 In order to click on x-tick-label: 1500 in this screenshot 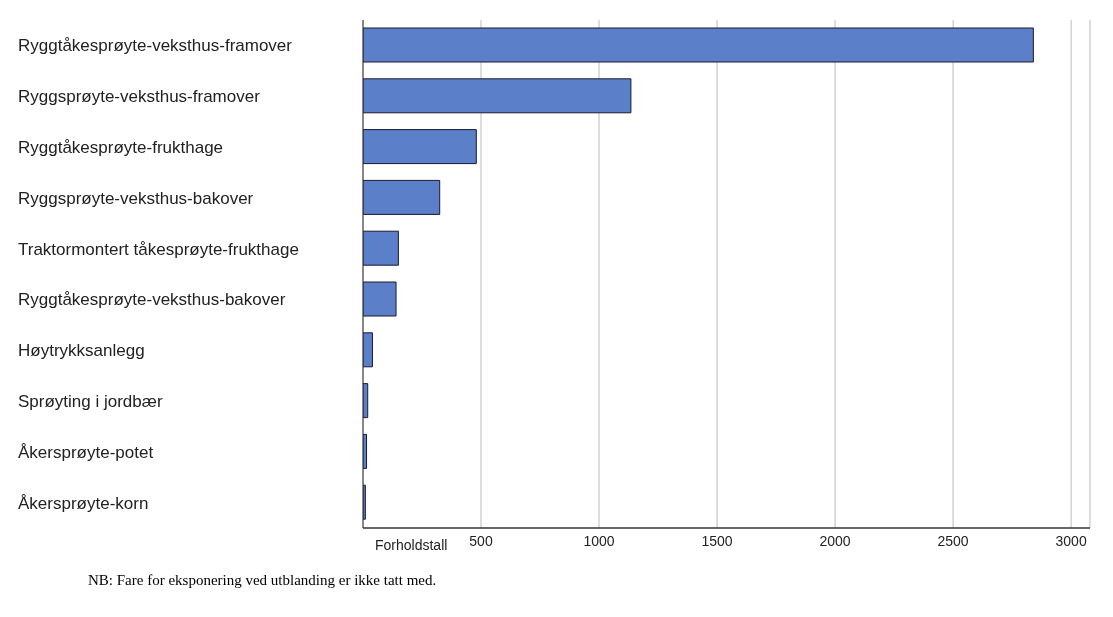, I will do `click(717, 540)`.